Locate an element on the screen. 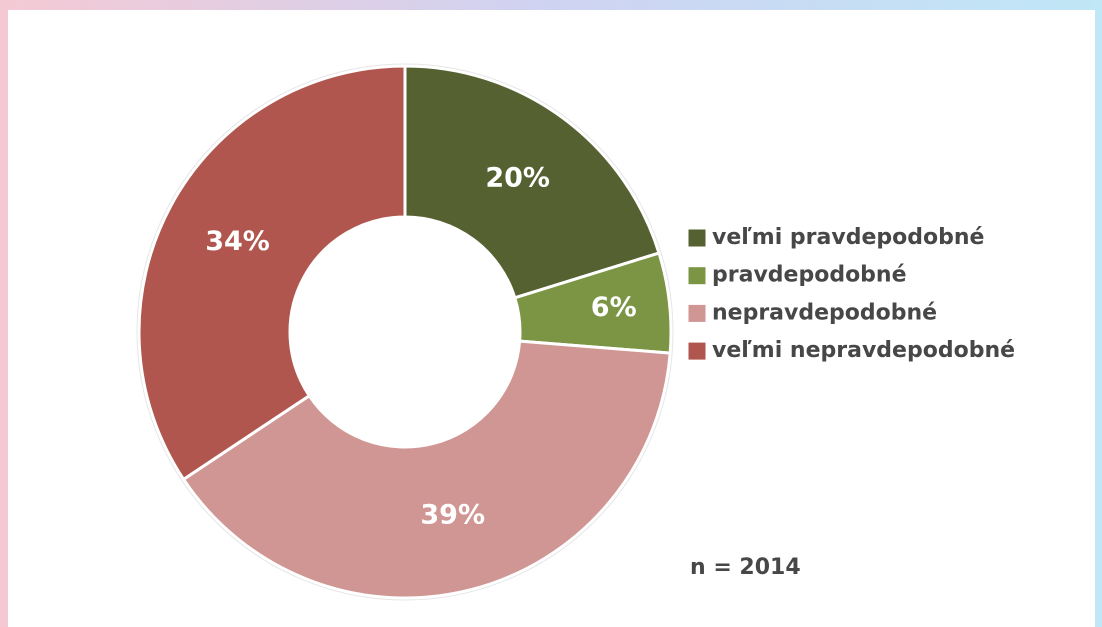 The image size is (1102, 627). data-label: 39% is located at coordinates (452, 514).